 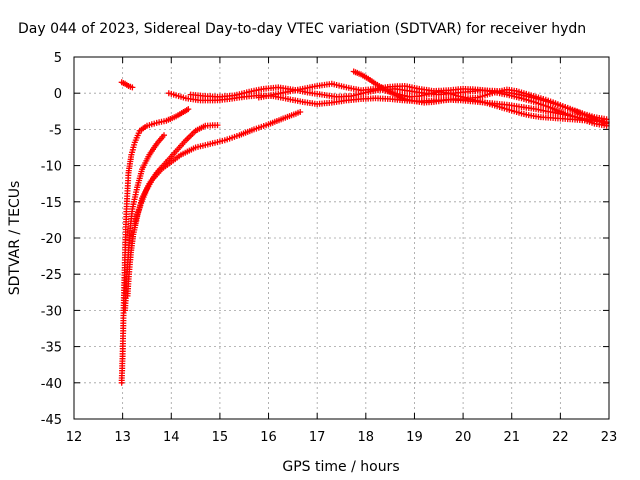 What do you see at coordinates (609, 437) in the screenshot?
I see `x-tick-label: 23` at bounding box center [609, 437].